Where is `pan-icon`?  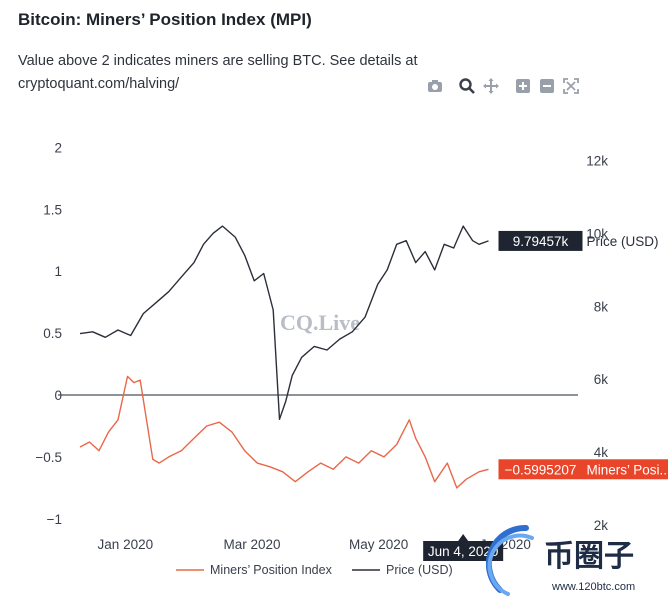 pan-icon is located at coordinates (491, 86).